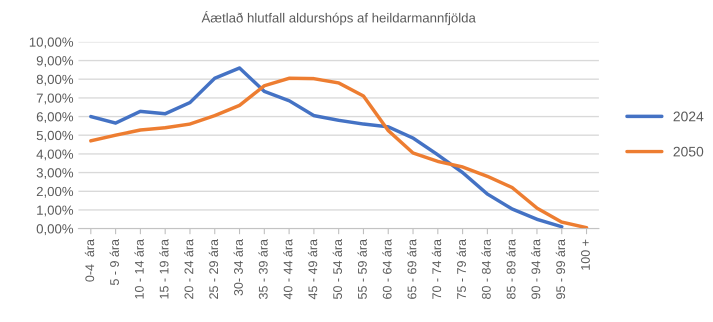 Image resolution: width=713 pixels, height=322 pixels. What do you see at coordinates (561, 269) in the screenshot?
I see `x-tick-label: 95 - 99 ára` at bounding box center [561, 269].